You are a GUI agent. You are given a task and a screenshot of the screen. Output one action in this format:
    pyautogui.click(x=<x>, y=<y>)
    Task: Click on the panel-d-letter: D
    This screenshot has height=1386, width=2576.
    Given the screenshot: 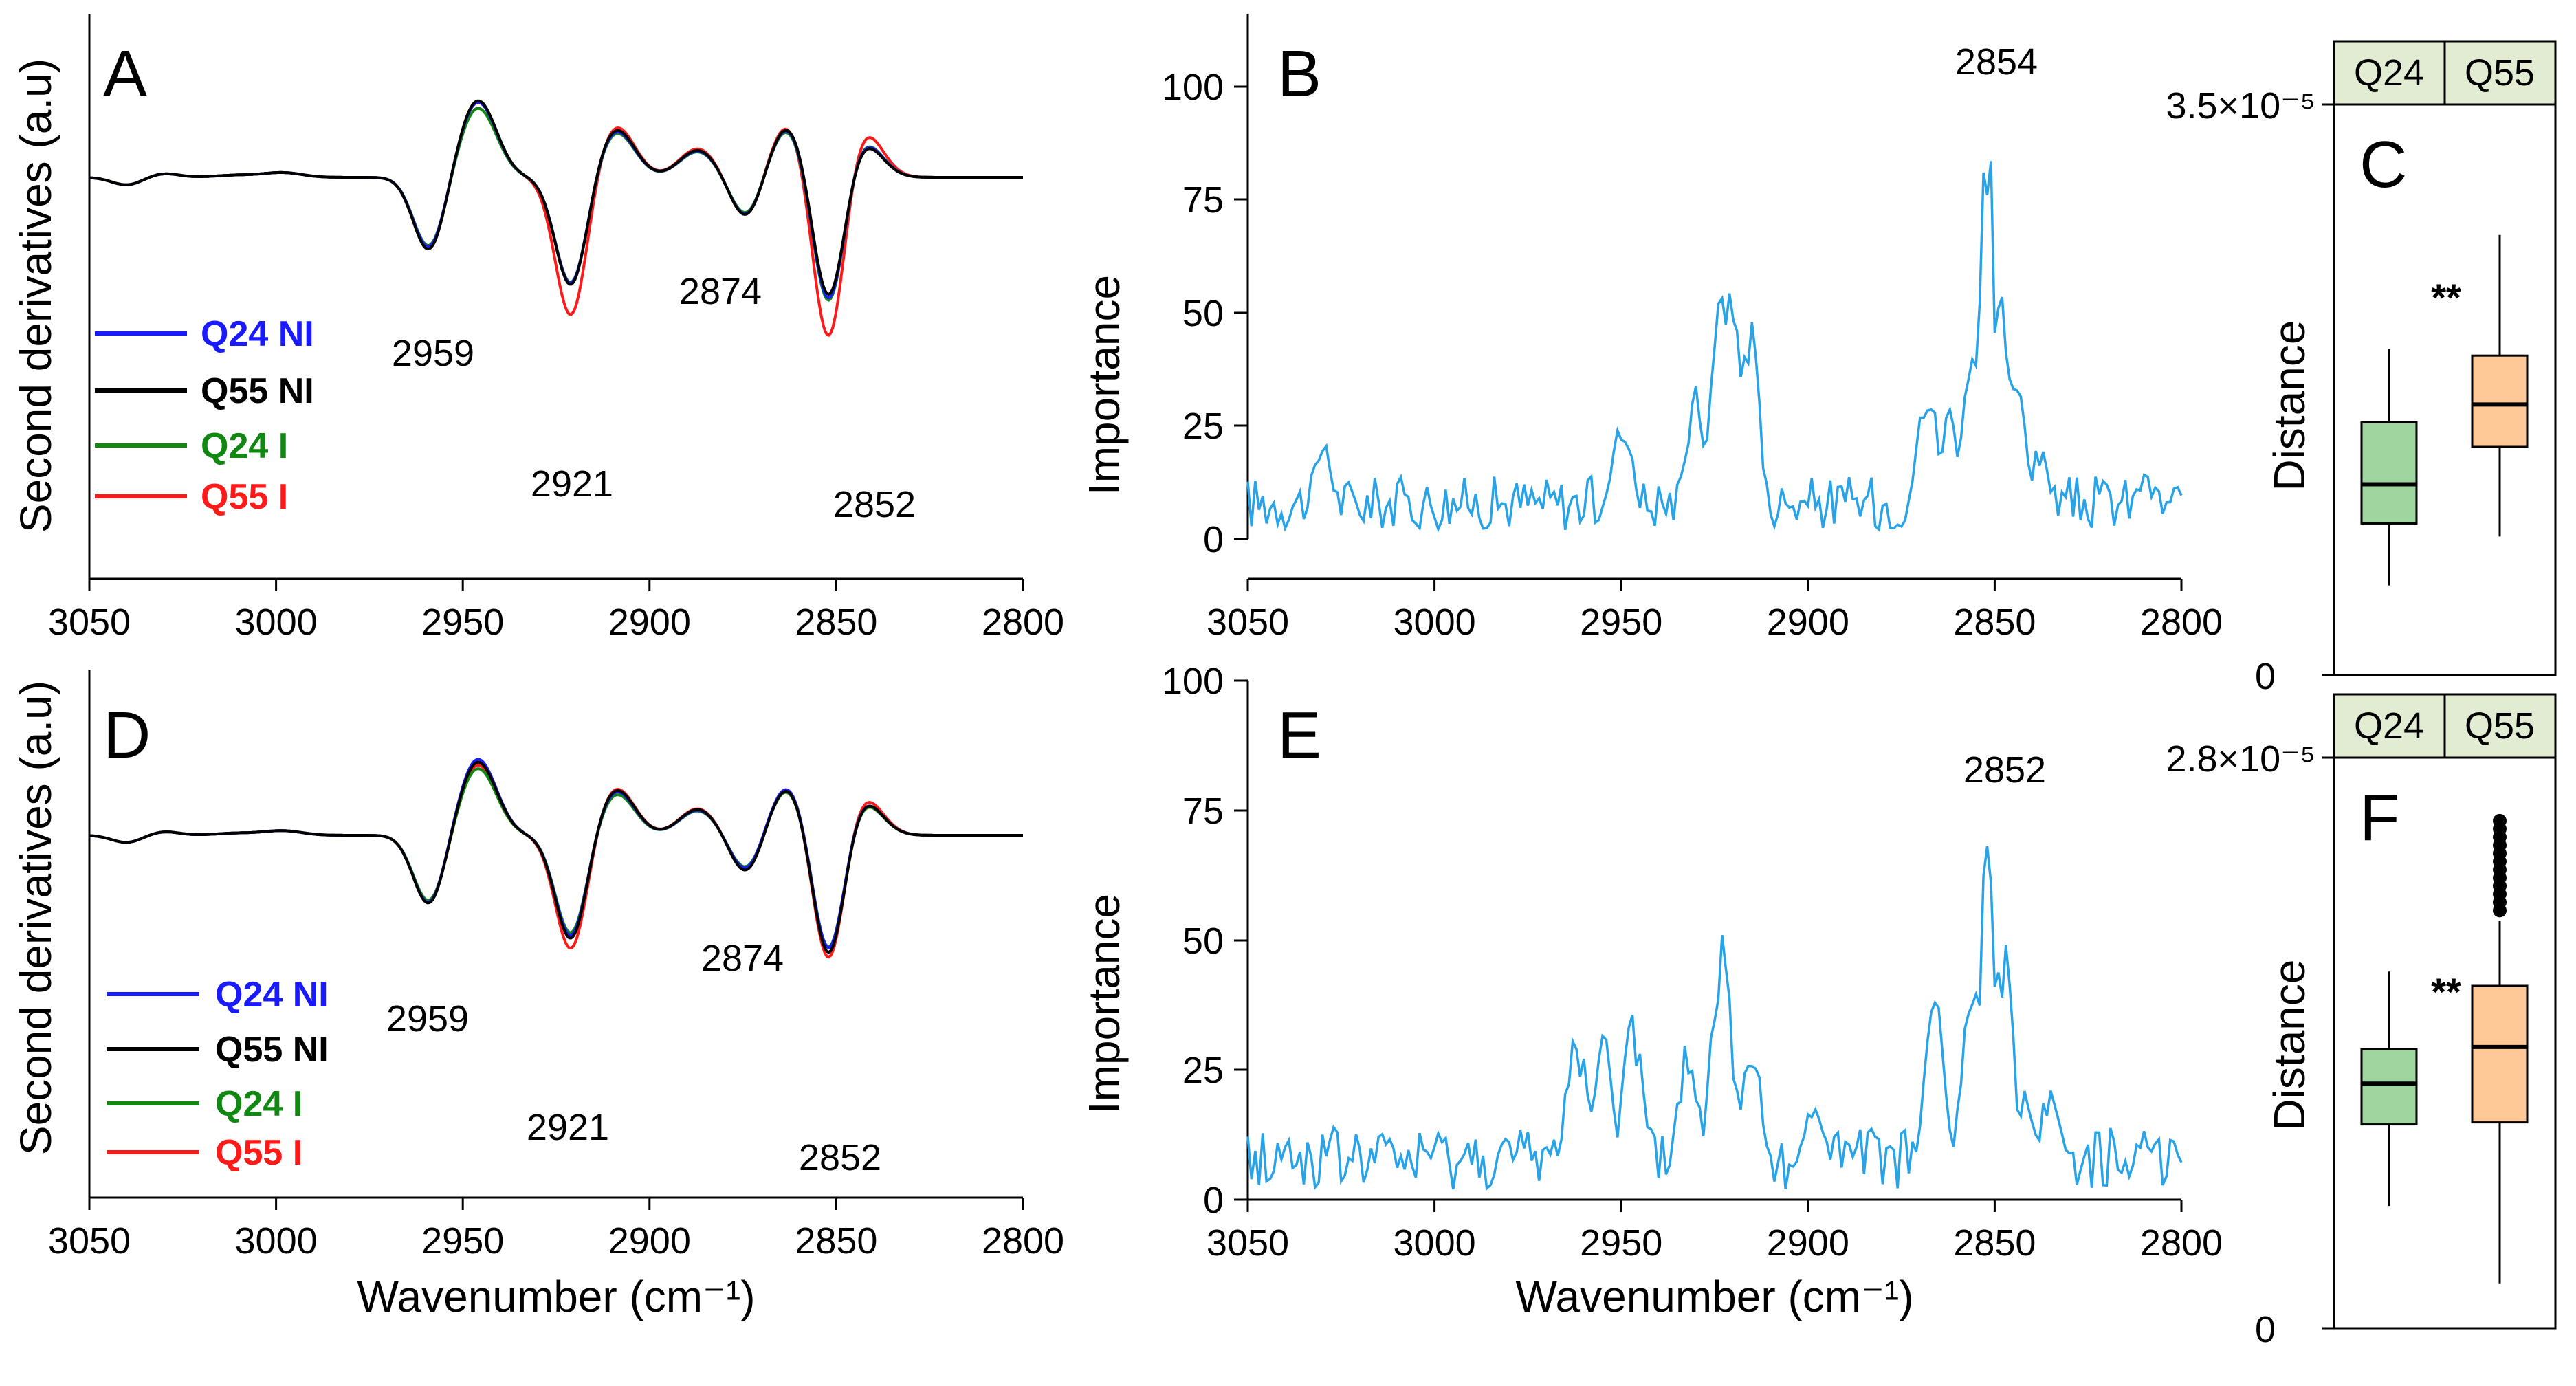 What is the action you would take?
    pyautogui.click(x=127, y=735)
    